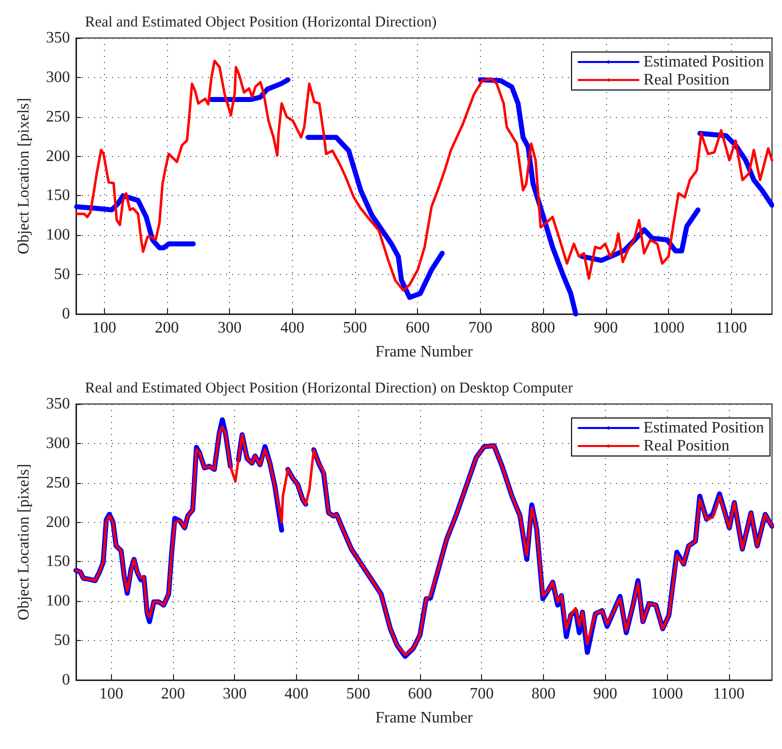 The image size is (782, 749). I want to click on chart-title: Real and Estimated Object Position (Horizontal Direction), so click(261, 22).